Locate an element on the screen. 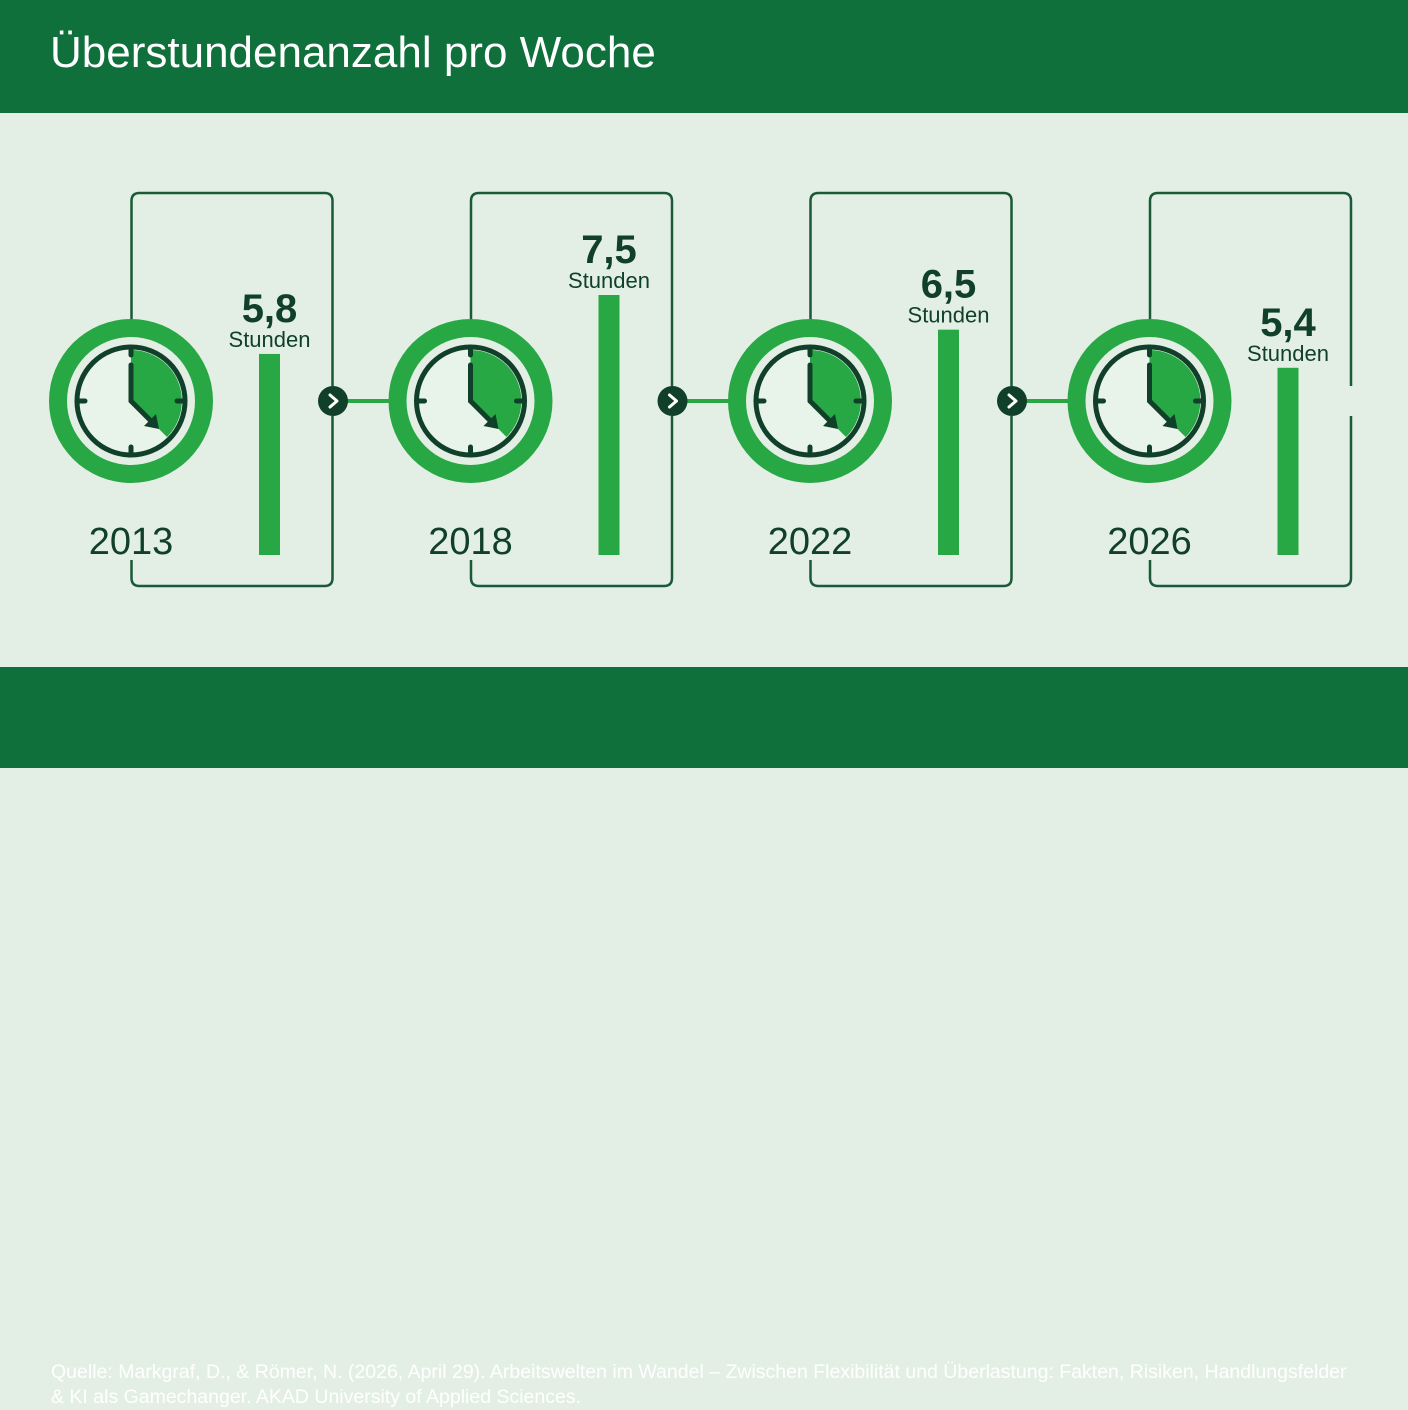 This screenshot has height=1410, width=1408. value-label: 5,8 is located at coordinates (270, 309).